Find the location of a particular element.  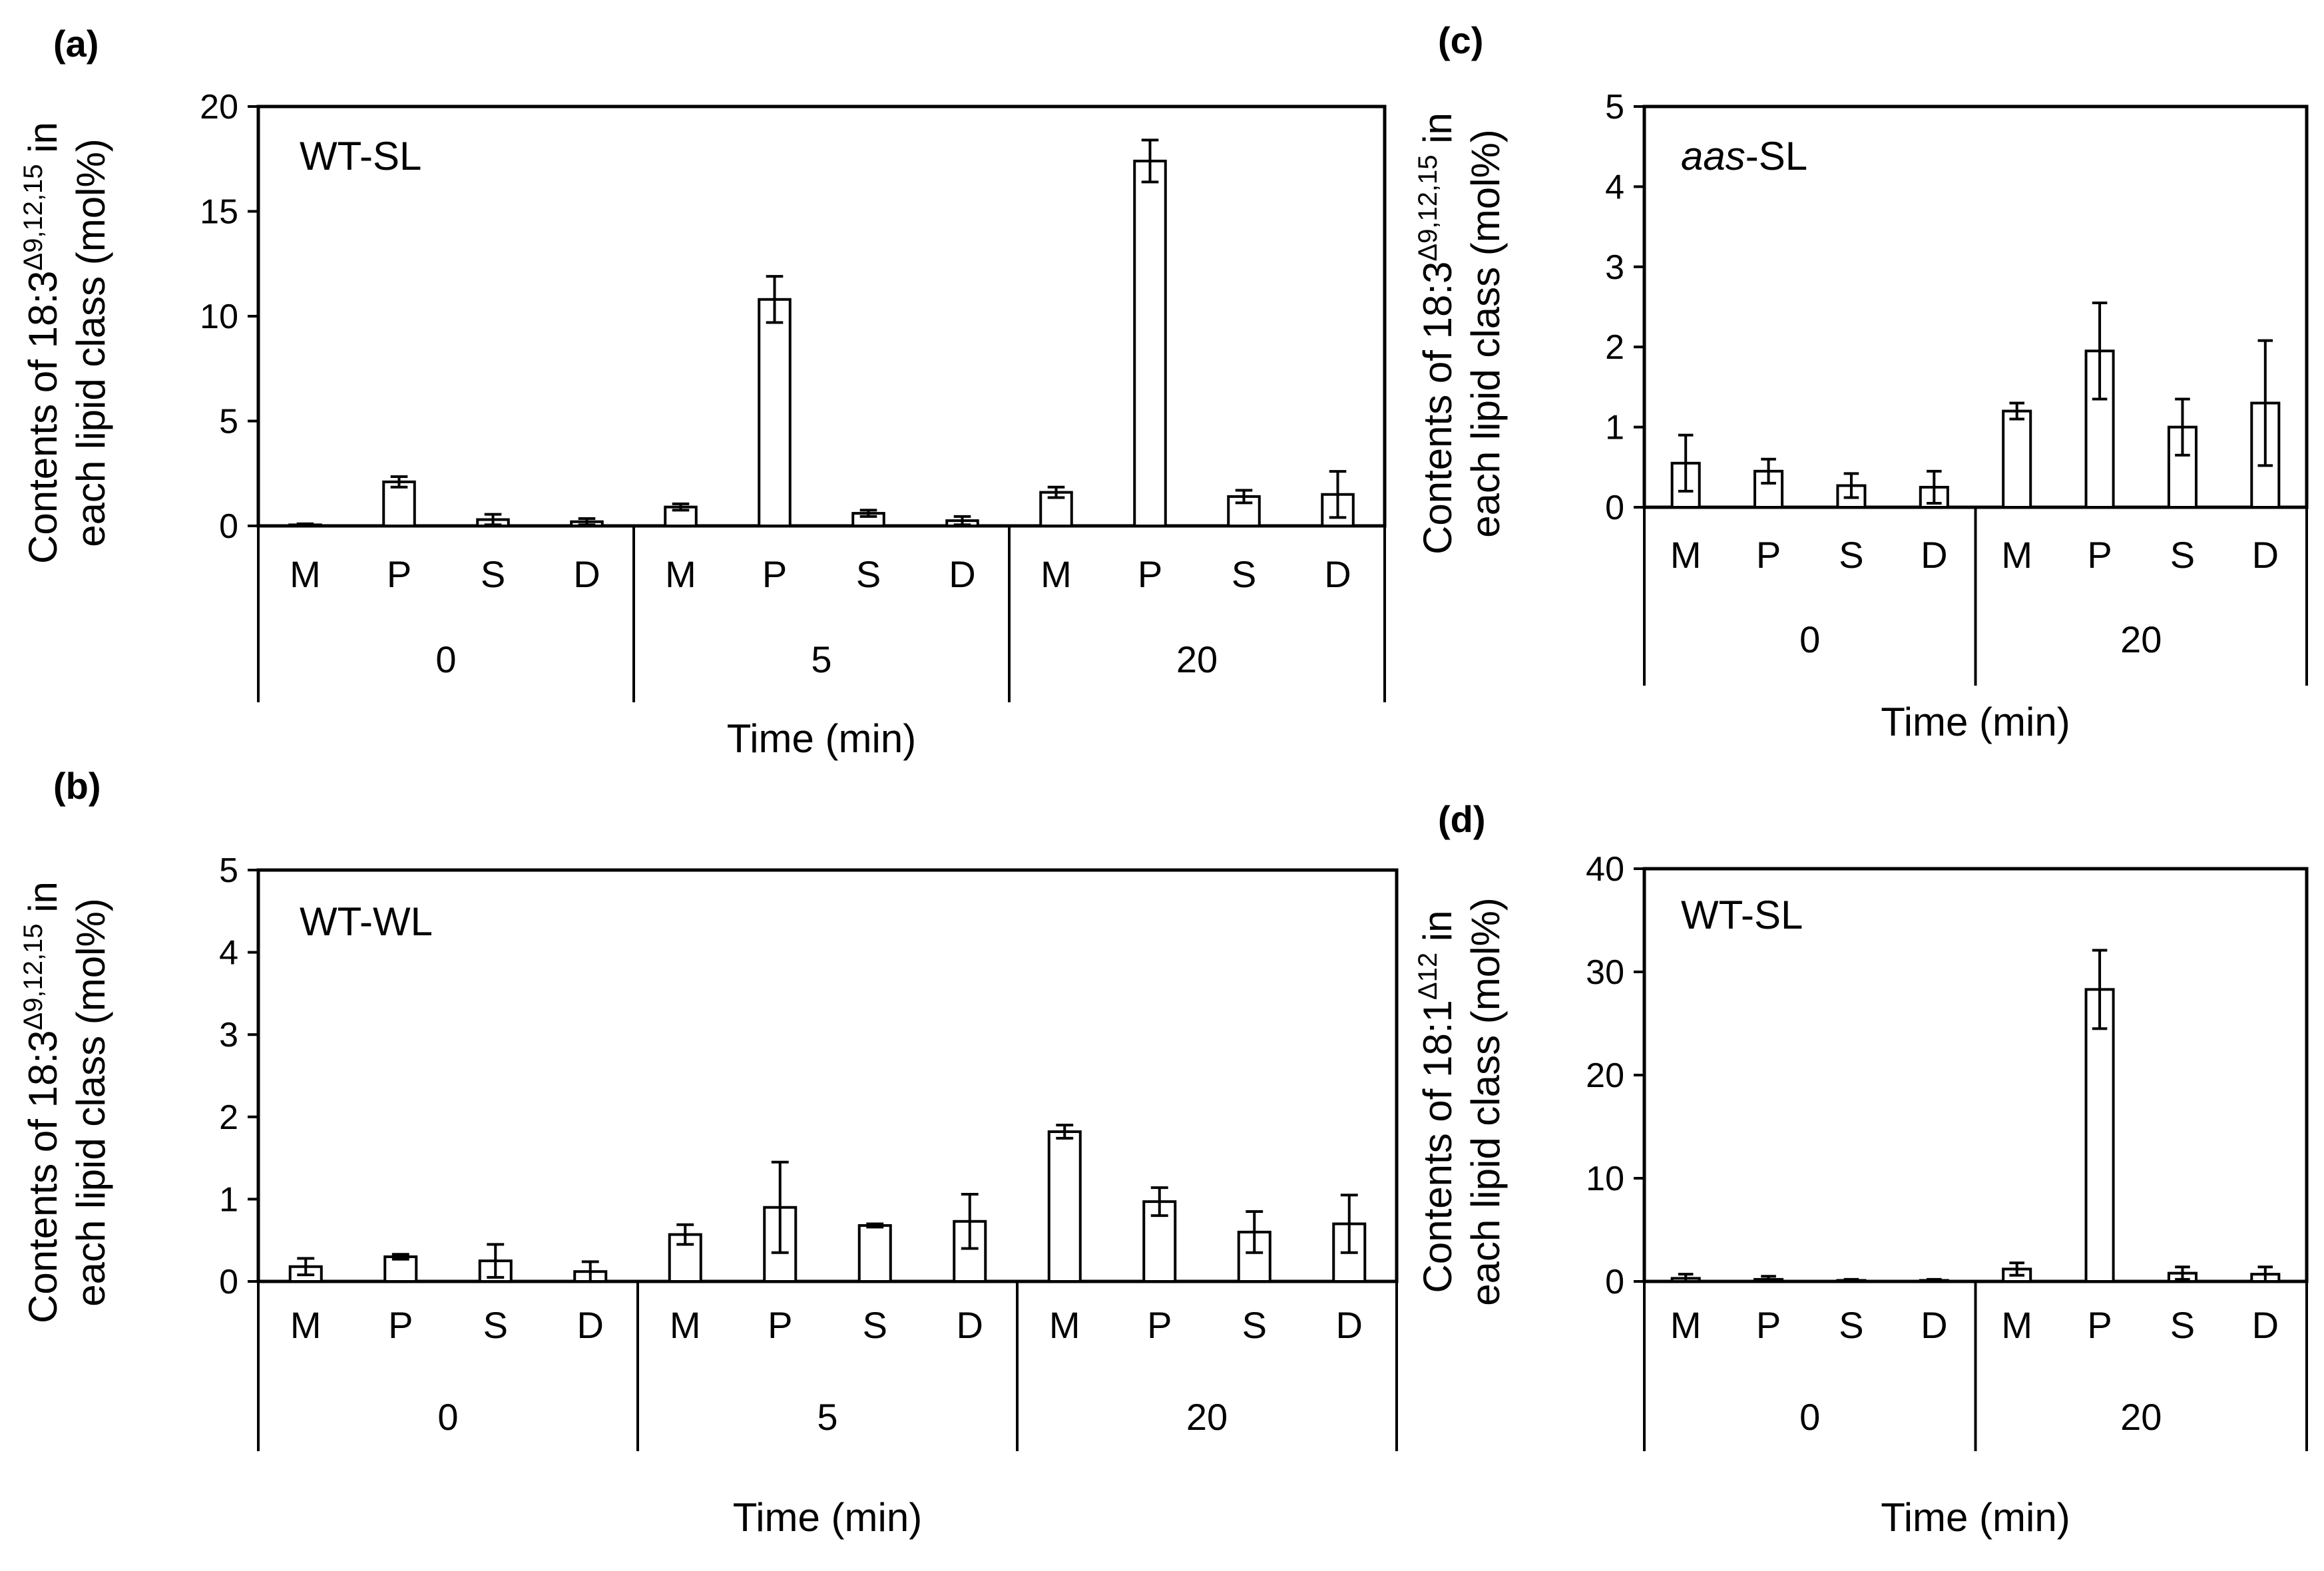

y-axis-title-pre: Contents of 18:3 is located at coordinates (43, 417).